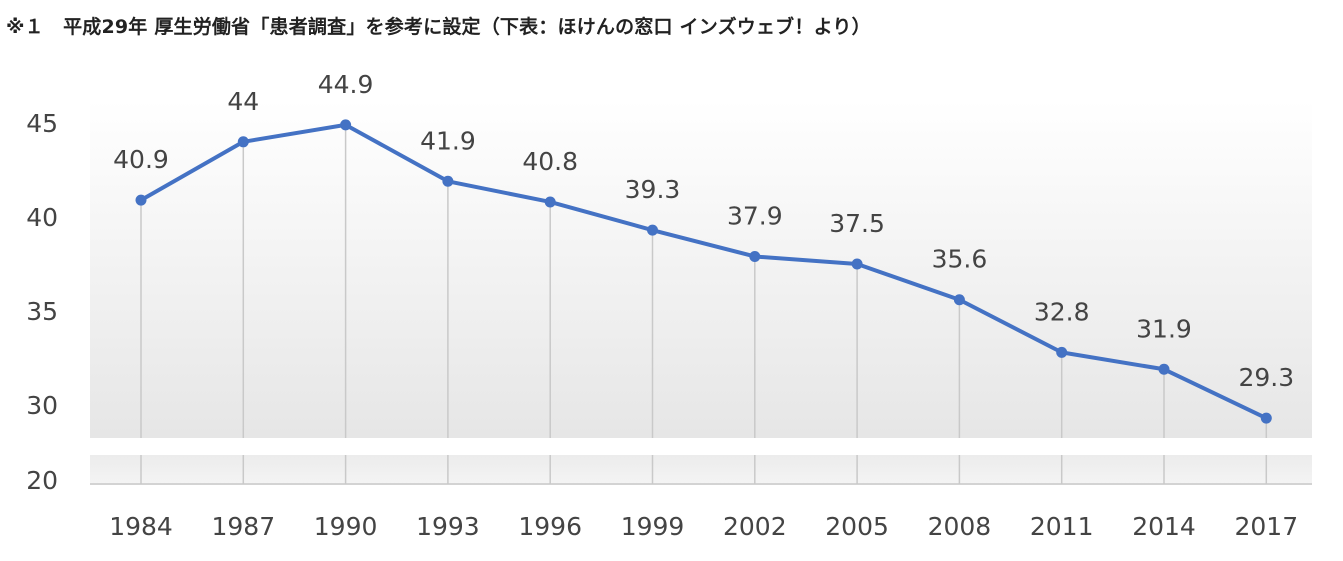 This screenshot has width=1343, height=561. Describe the element at coordinates (1266, 377) in the screenshot. I see `data-label-2017: 29.3` at that location.